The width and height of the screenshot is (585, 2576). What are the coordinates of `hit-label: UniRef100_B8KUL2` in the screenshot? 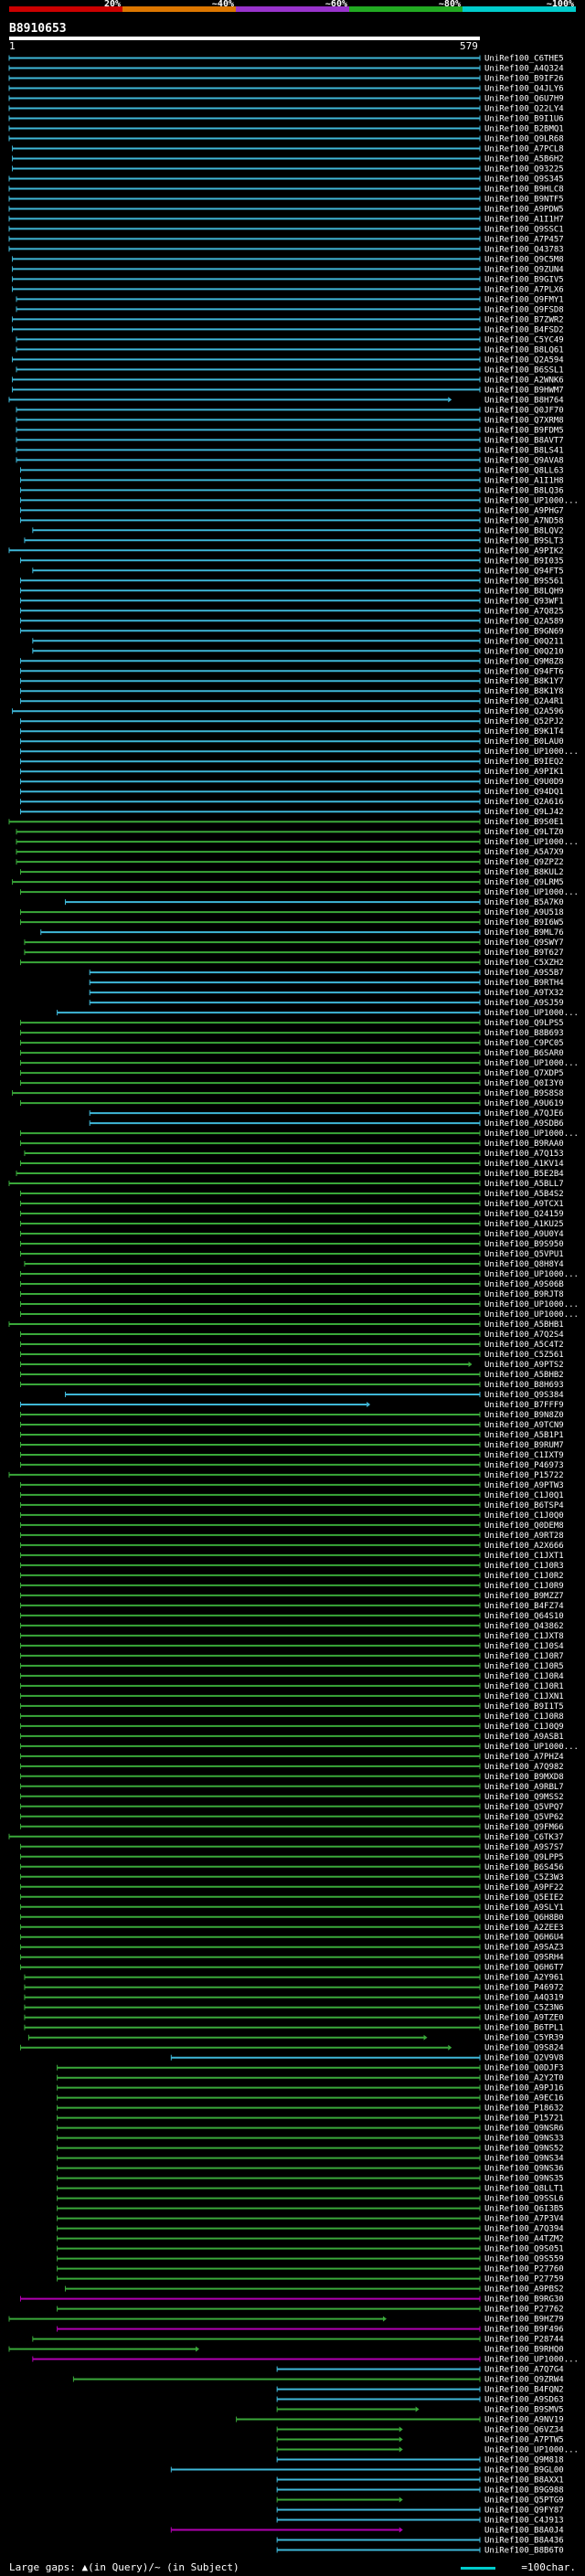 It's located at (524, 872).